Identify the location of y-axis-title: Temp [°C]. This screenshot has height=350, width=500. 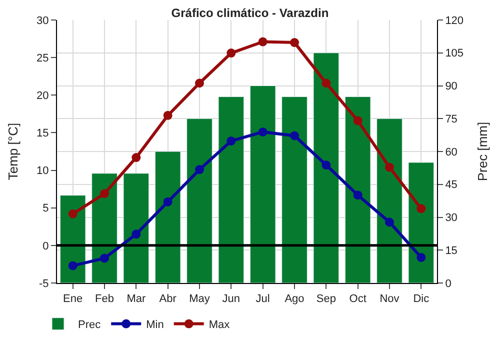
(13, 151).